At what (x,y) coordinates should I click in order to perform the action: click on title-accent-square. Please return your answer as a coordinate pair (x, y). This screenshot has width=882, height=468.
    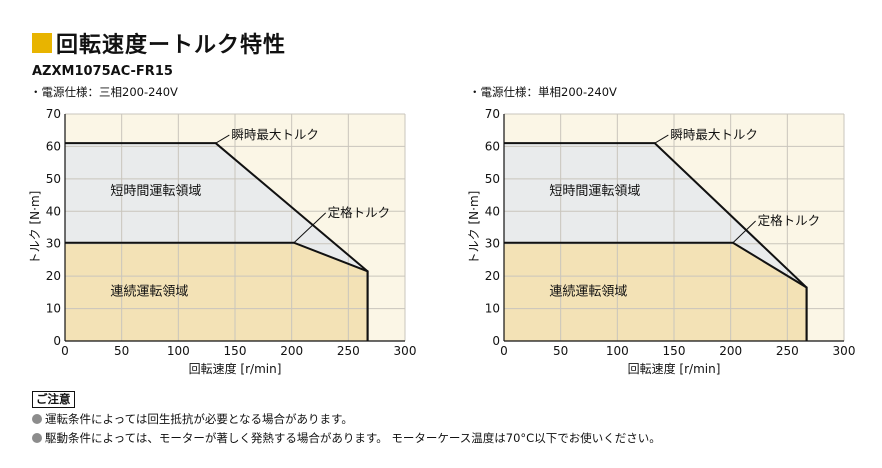
    Looking at the image, I should click on (42, 43).